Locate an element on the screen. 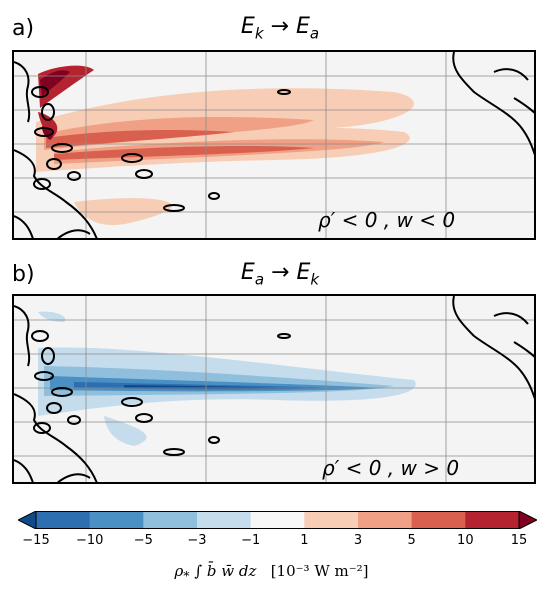 This screenshot has width=543, height=603. colorbar-tick-label: −3 is located at coordinates (197, 540).